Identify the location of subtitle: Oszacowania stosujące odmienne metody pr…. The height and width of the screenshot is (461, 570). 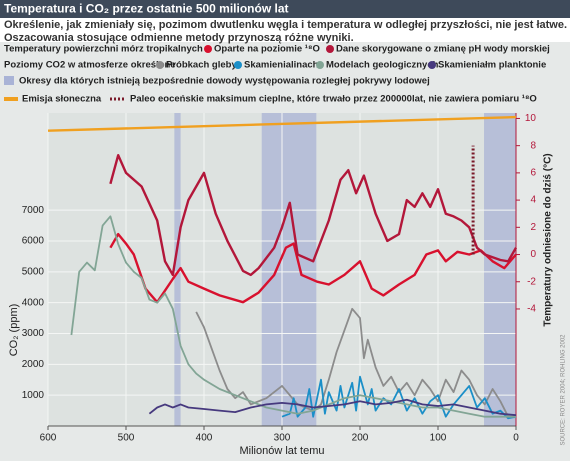
(179, 38).